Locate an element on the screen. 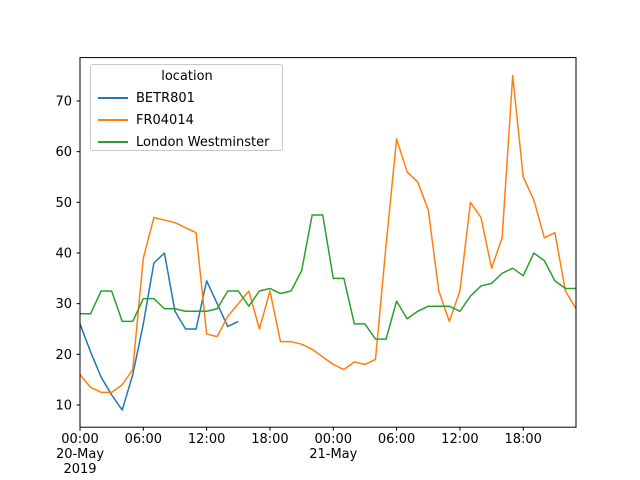 The width and height of the screenshot is (640, 480). y-tick-label-50: 50 is located at coordinates (63, 203).